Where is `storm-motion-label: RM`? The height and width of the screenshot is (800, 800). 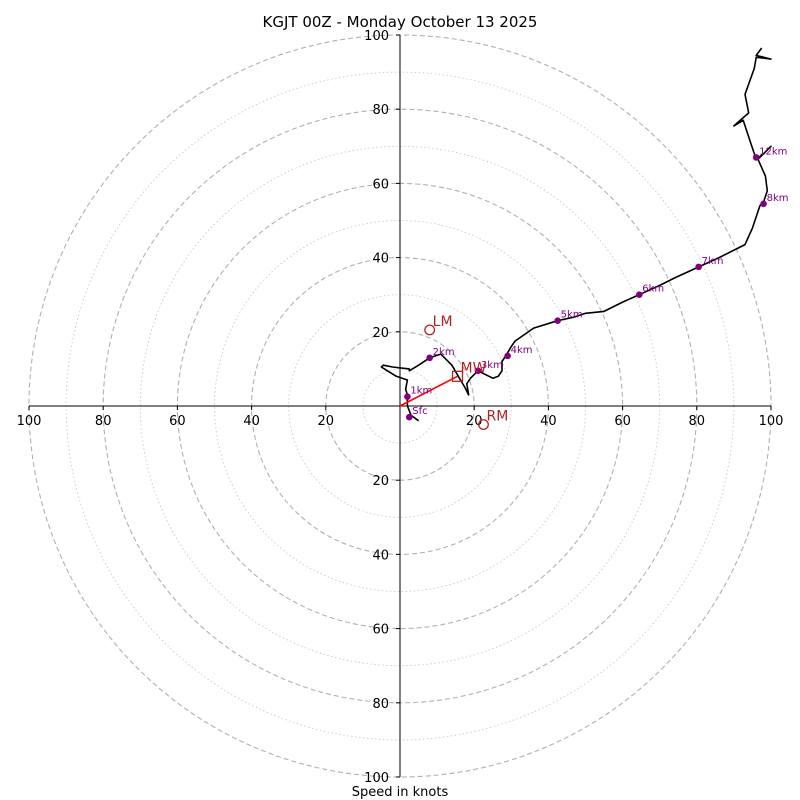 storm-motion-label: RM is located at coordinates (497, 417).